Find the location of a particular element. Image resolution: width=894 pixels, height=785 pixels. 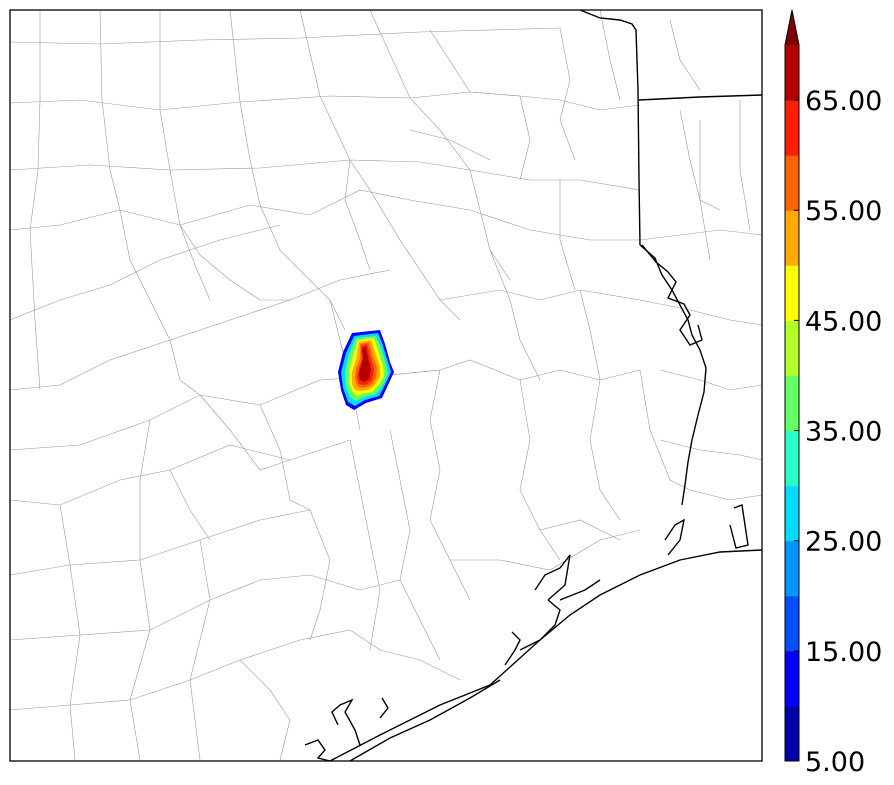

colorbar-tick-label: 55.00 is located at coordinates (843, 211).